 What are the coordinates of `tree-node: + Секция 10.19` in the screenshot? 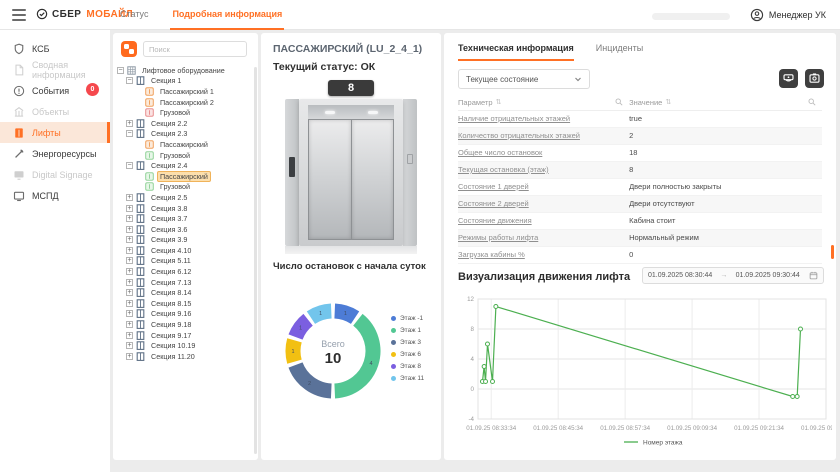 It's located at (182, 345).